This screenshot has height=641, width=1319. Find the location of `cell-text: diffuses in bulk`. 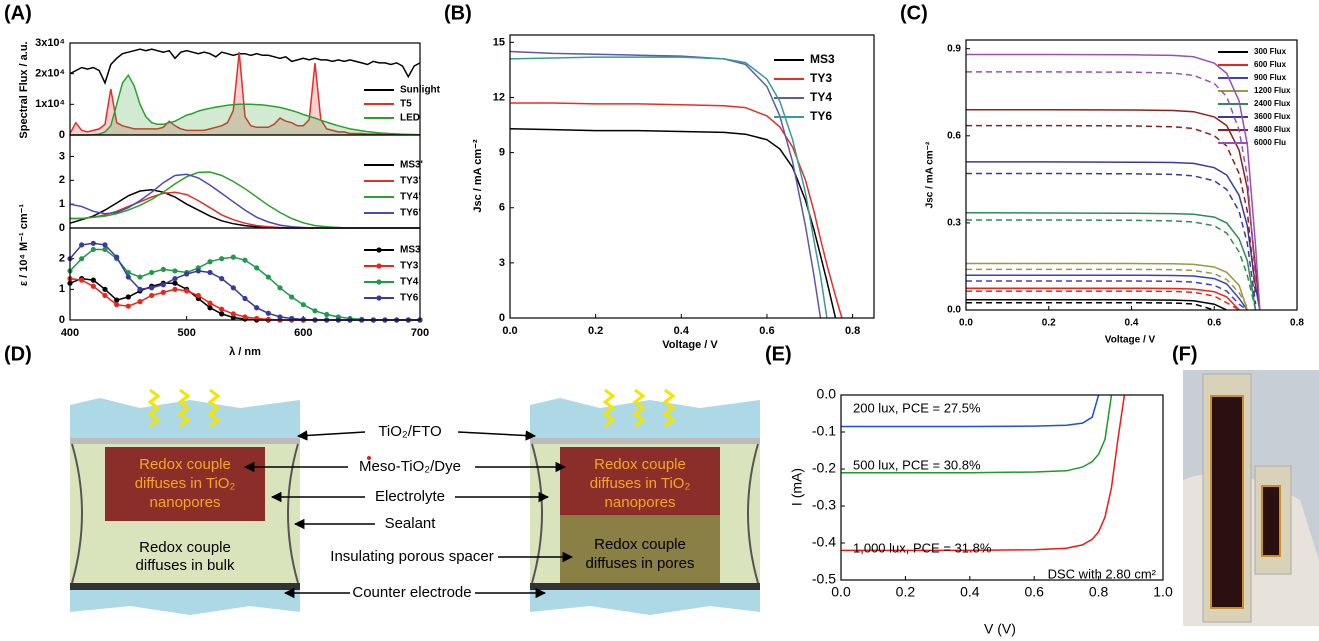

cell-text: diffuses in bulk is located at coordinates (185, 565).